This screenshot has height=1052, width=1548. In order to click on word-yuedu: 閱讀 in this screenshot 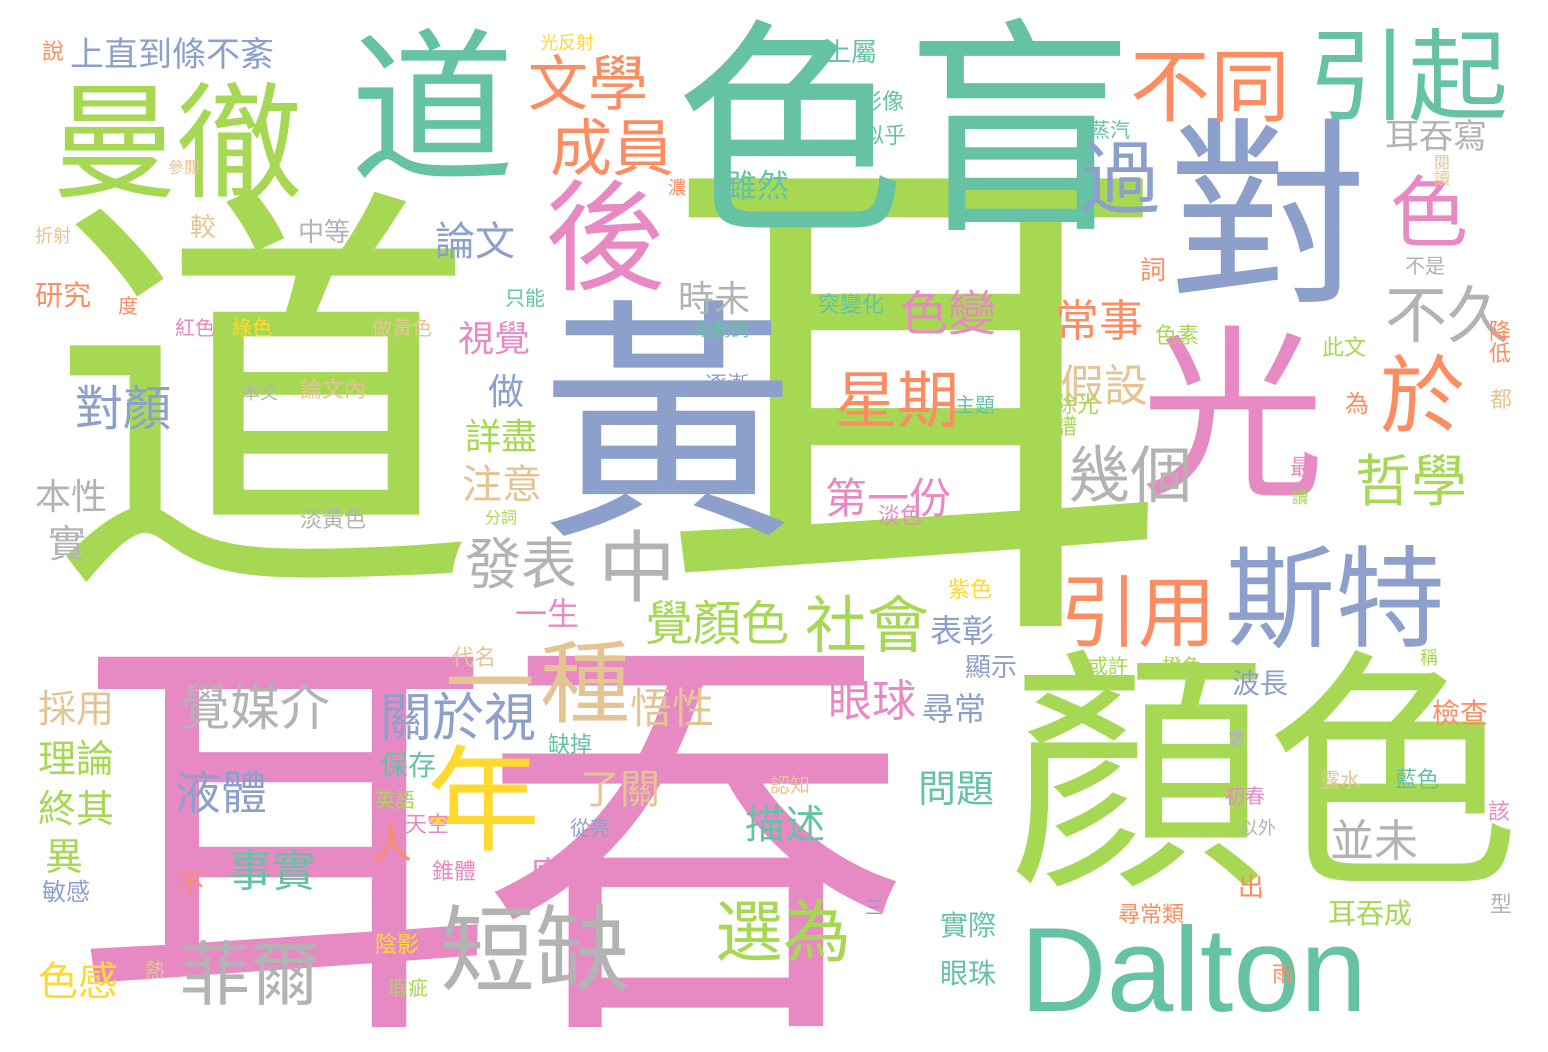, I will do `click(1441, 170)`.